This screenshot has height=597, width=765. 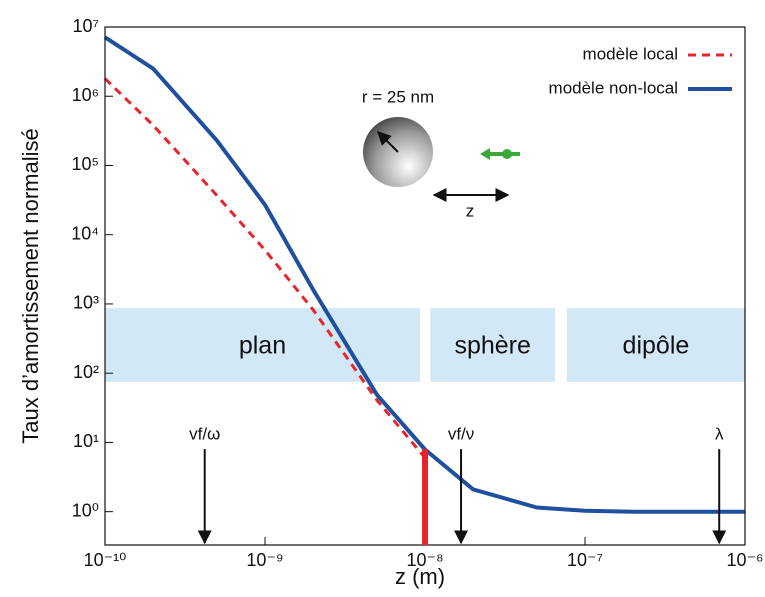 What do you see at coordinates (420, 576) in the screenshot?
I see `x-axis-label: z (m)` at bounding box center [420, 576].